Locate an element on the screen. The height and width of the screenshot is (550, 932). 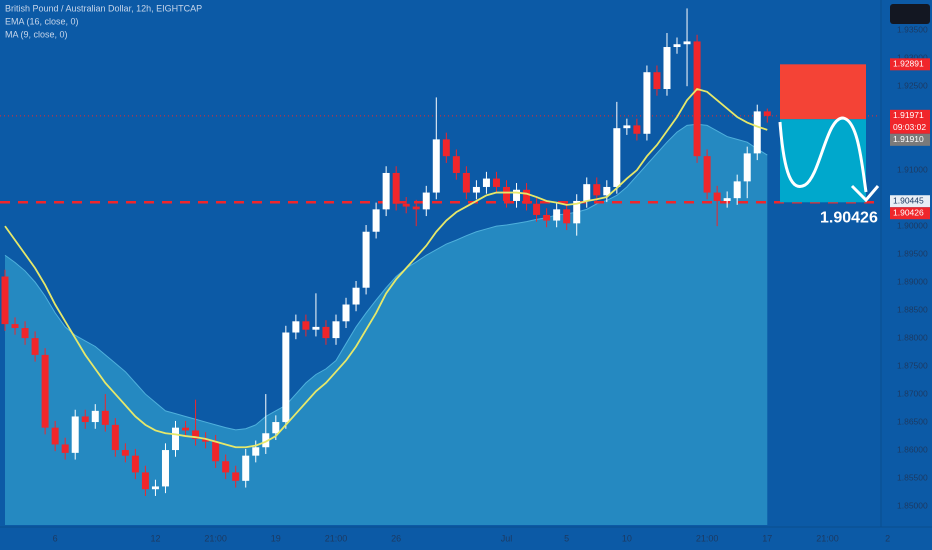
price-tag-label: 1.91971 is located at coordinates (908, 115).